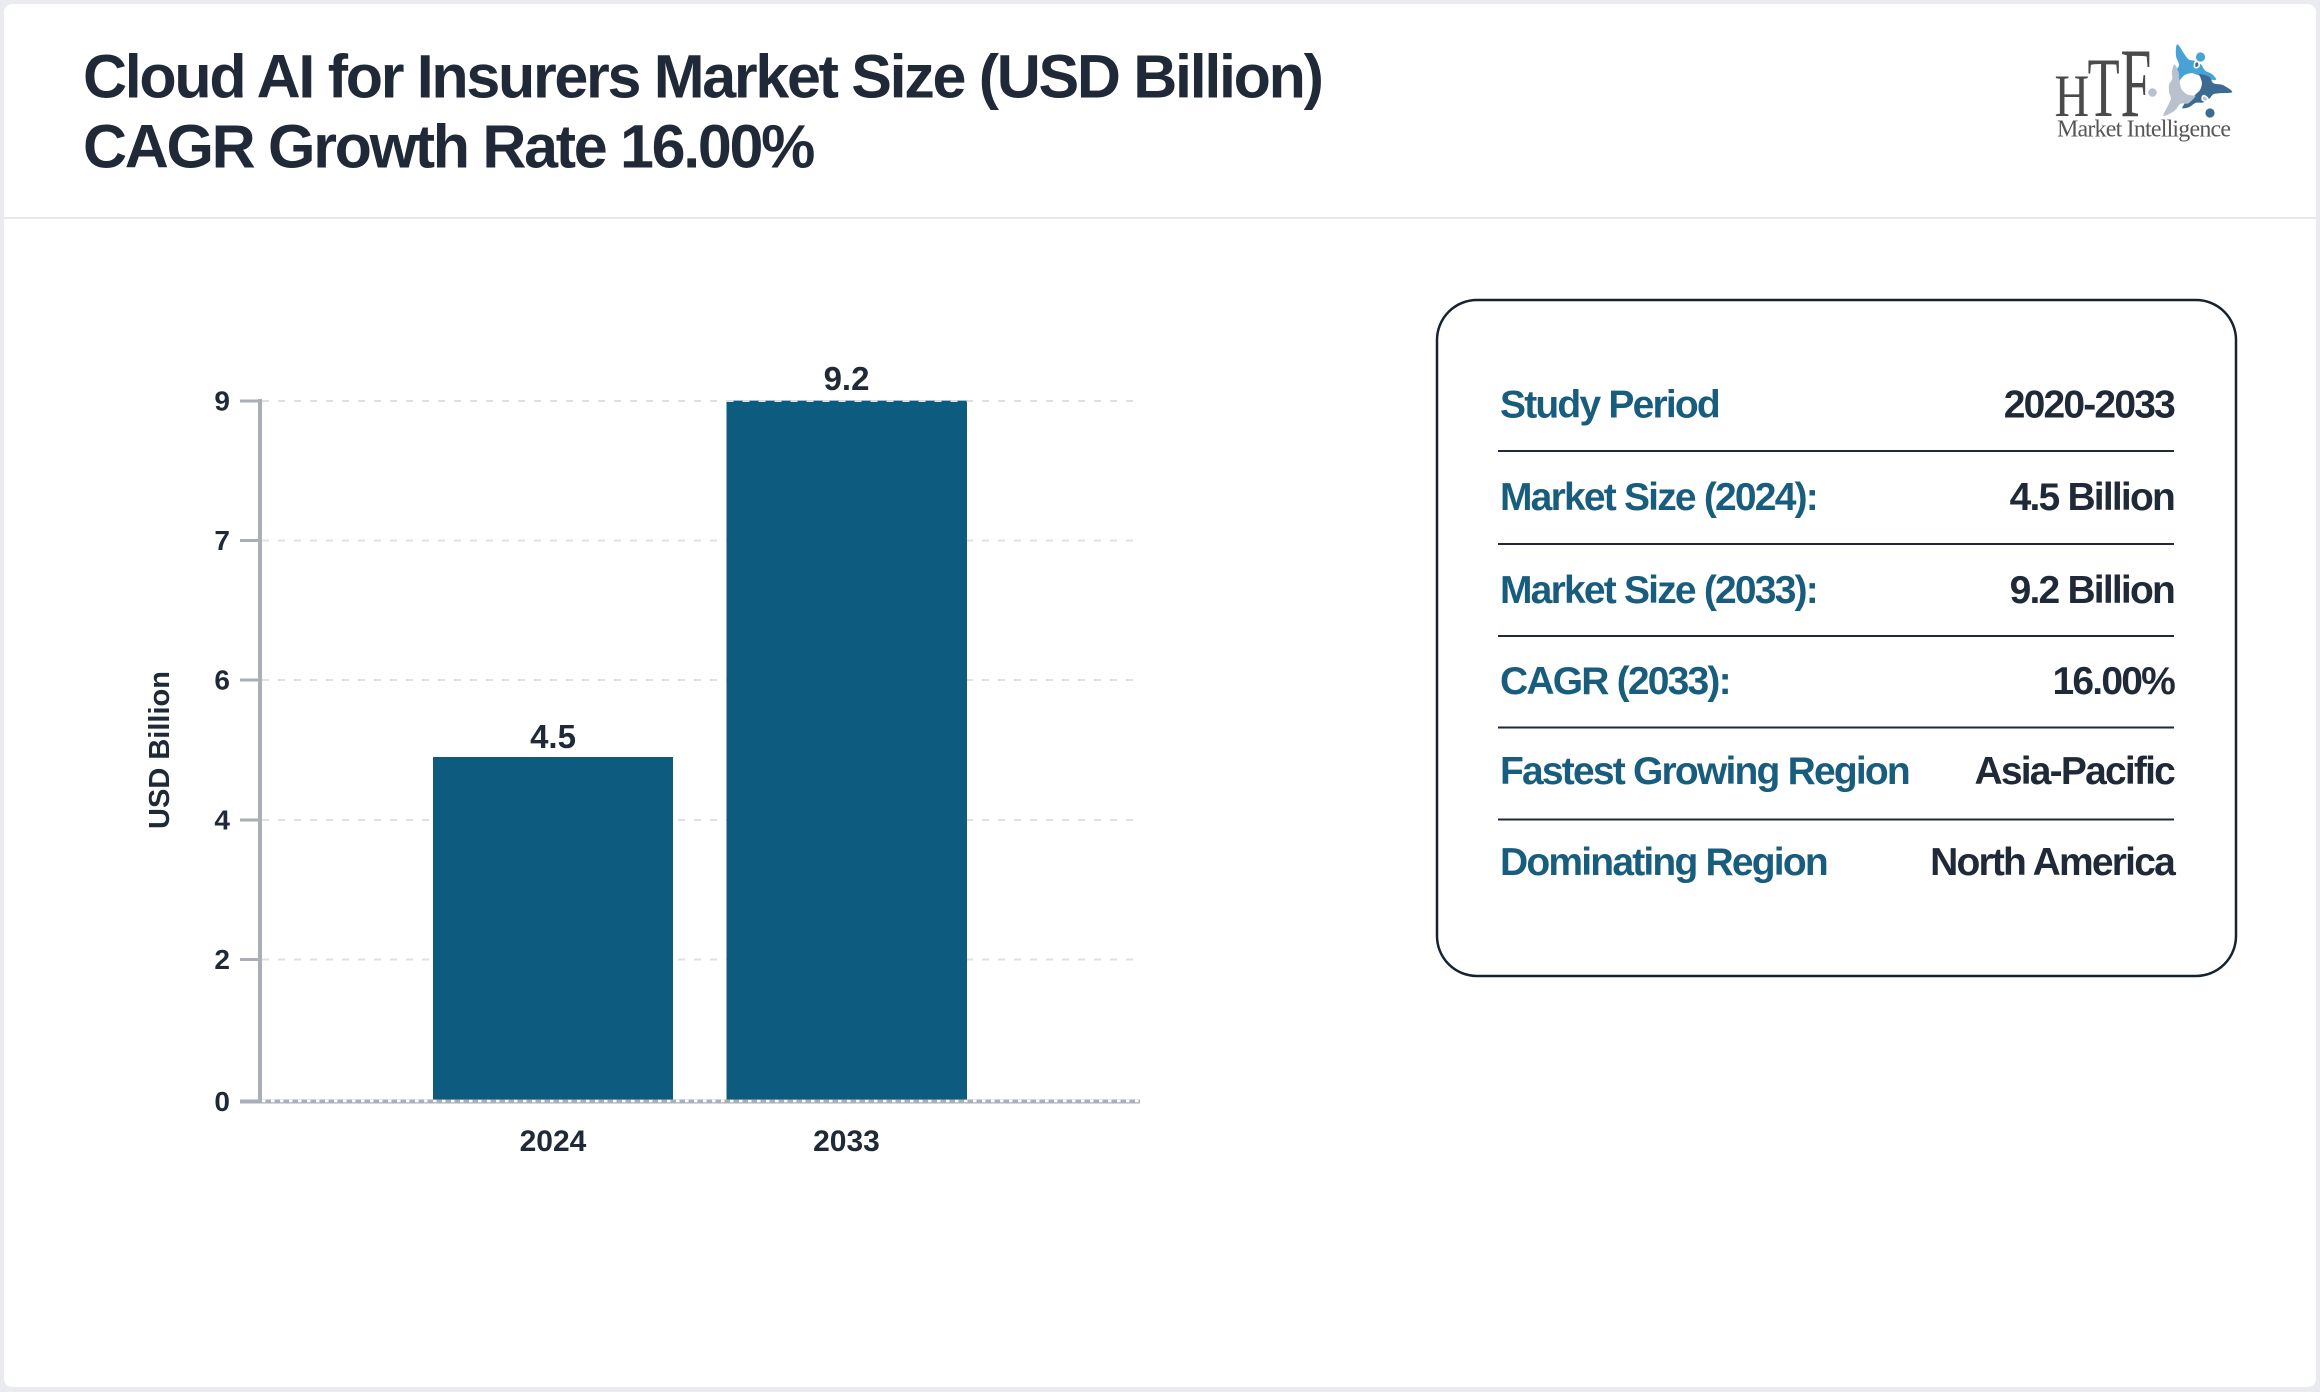 The height and width of the screenshot is (1392, 2320). What do you see at coordinates (2053, 862) in the screenshot?
I see `svg-text: North America` at bounding box center [2053, 862].